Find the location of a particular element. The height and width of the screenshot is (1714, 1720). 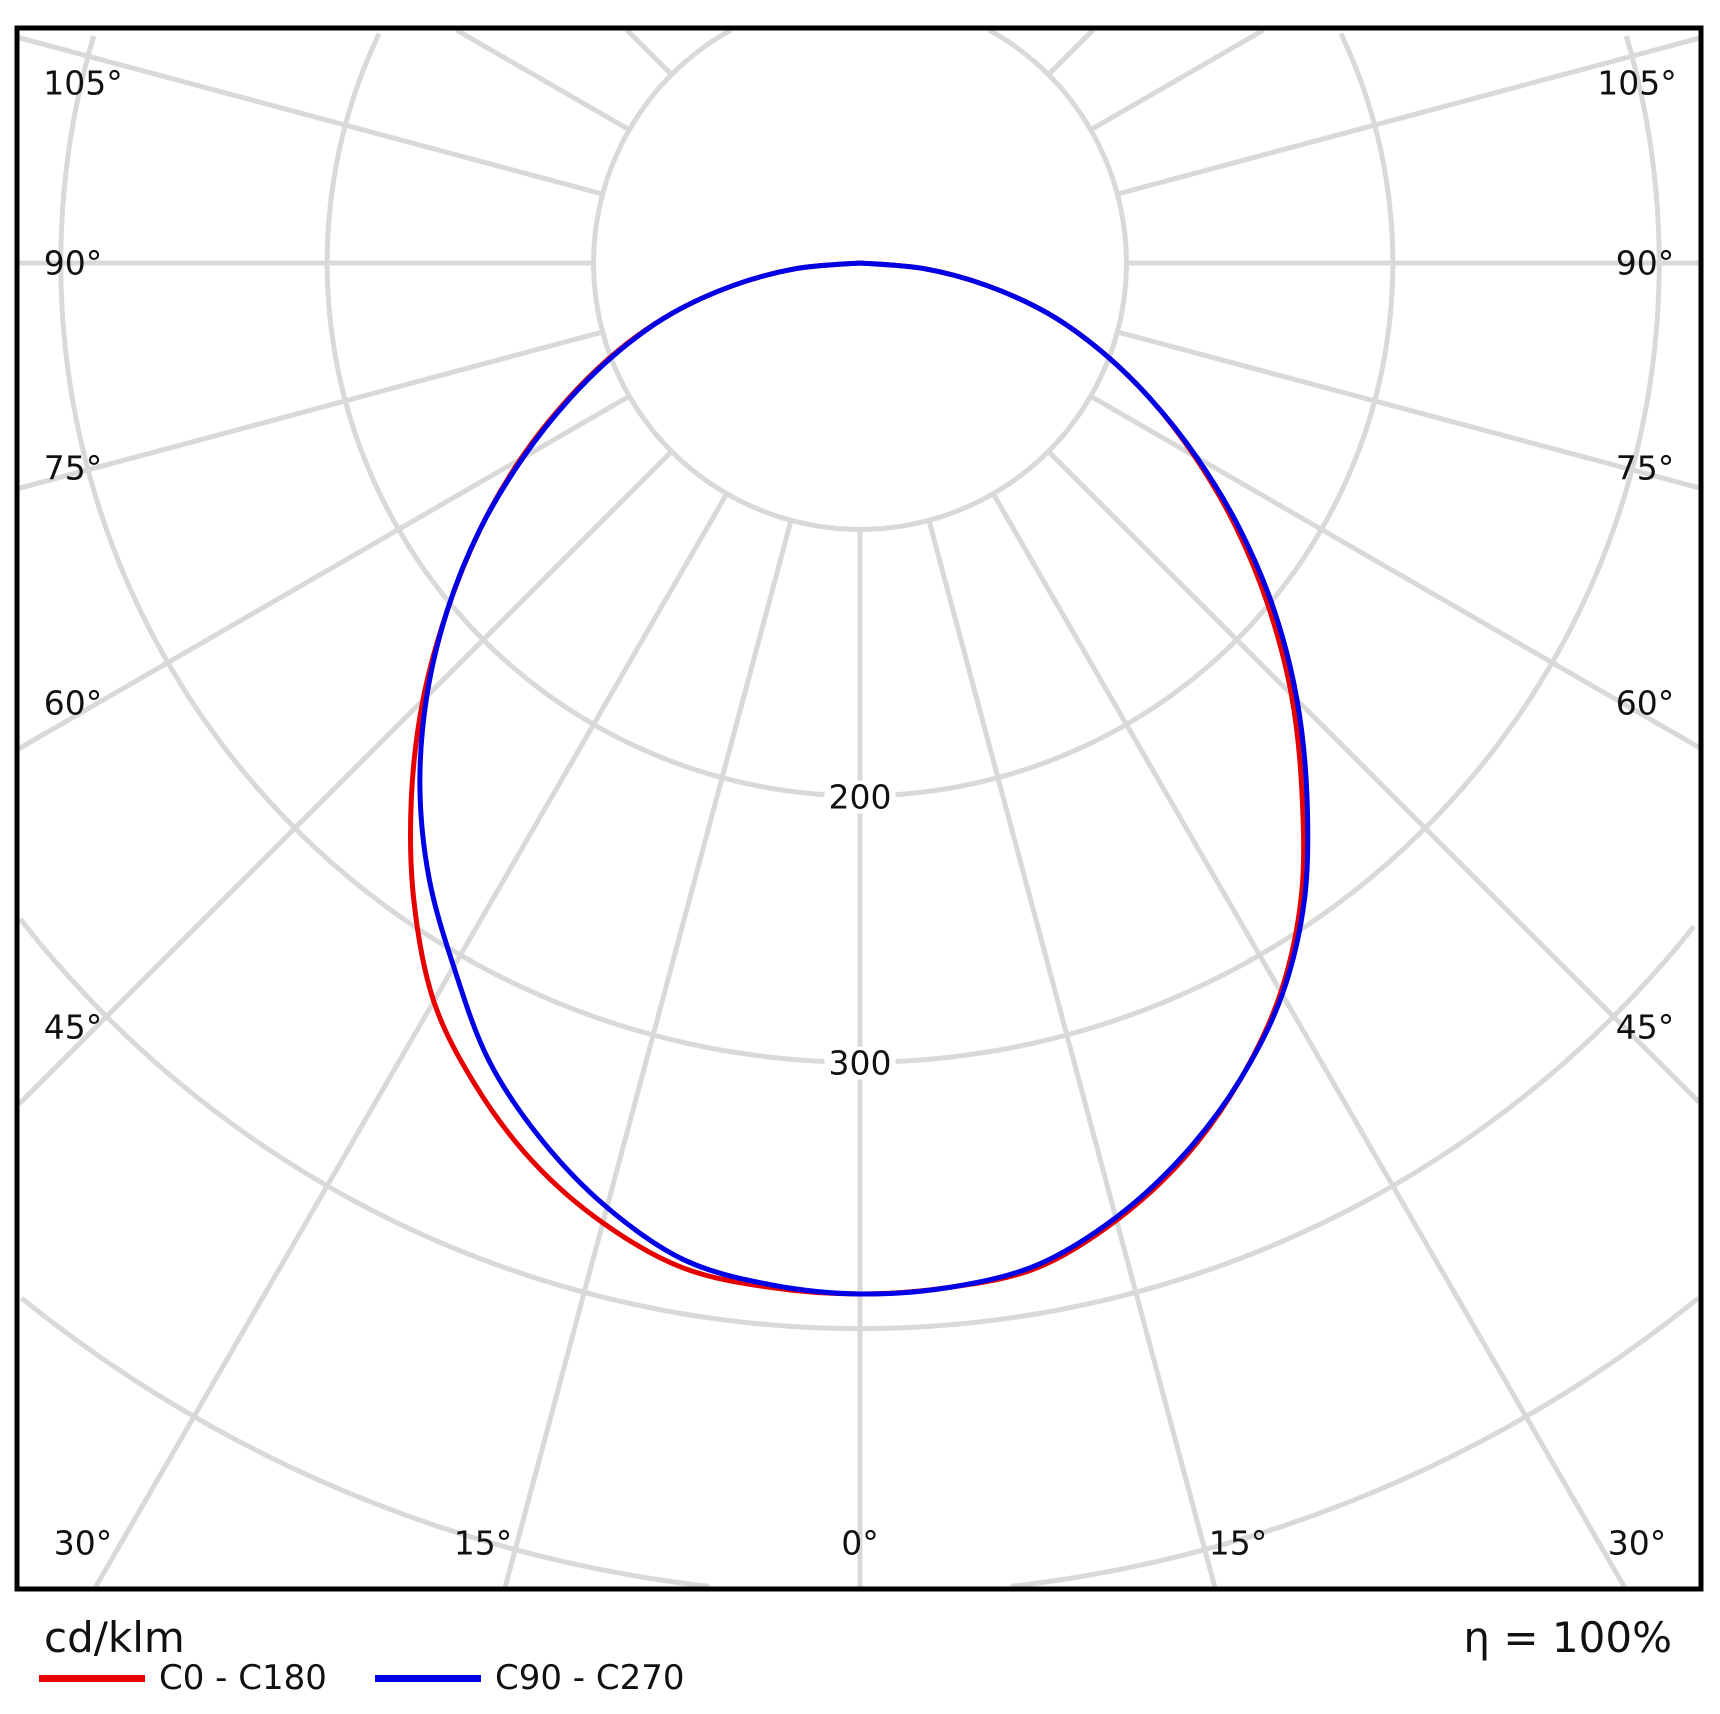

angle-label-left-105: 105° is located at coordinates (83, 83).